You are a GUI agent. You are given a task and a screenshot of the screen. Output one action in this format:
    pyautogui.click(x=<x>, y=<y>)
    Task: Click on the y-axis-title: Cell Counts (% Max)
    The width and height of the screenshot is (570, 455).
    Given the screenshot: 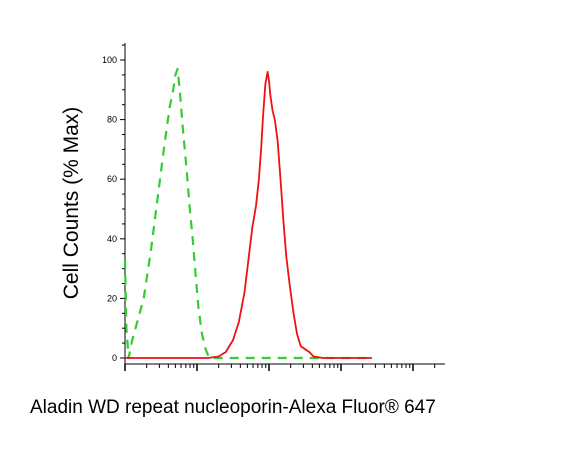 What is the action you would take?
    pyautogui.click(x=71, y=203)
    